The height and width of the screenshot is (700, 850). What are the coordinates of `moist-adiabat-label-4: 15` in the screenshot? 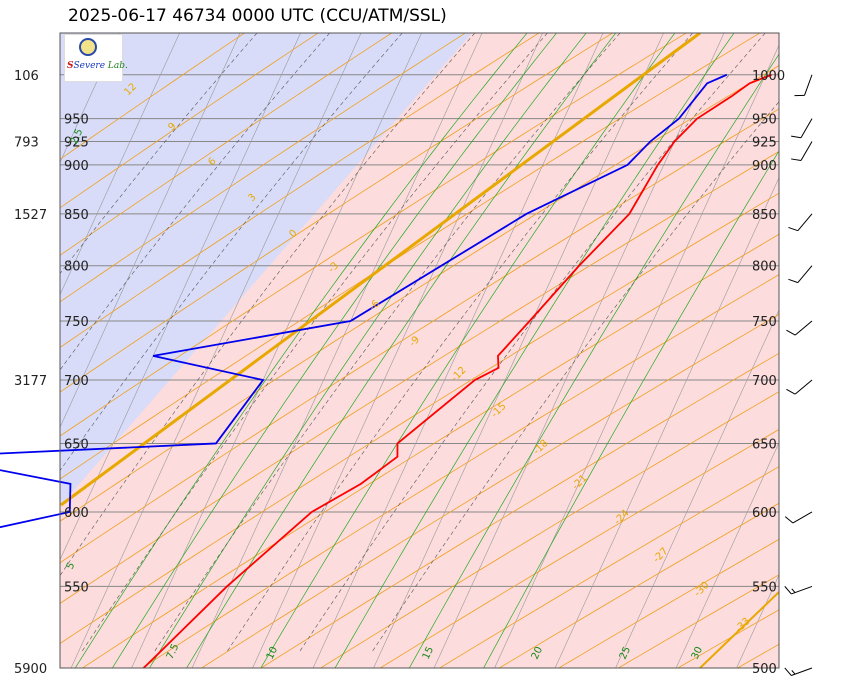 It's located at (428, 653).